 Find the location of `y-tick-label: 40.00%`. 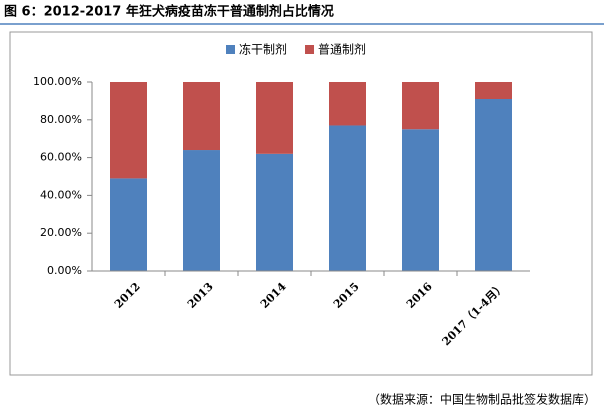

y-tick-label: 40.00% is located at coordinates (61, 194).